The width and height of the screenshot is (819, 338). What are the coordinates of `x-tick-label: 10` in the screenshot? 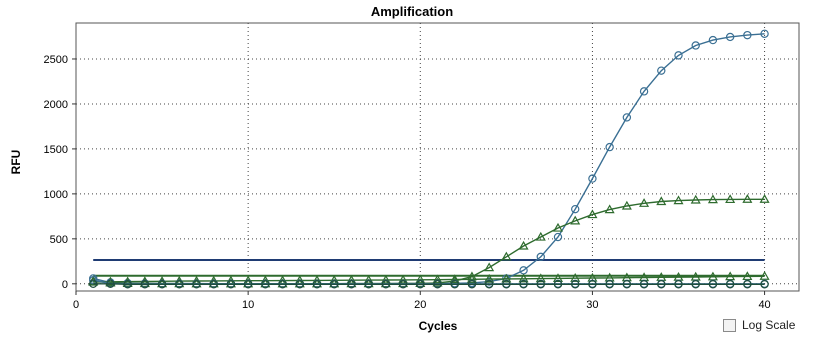 It's located at (248, 305).